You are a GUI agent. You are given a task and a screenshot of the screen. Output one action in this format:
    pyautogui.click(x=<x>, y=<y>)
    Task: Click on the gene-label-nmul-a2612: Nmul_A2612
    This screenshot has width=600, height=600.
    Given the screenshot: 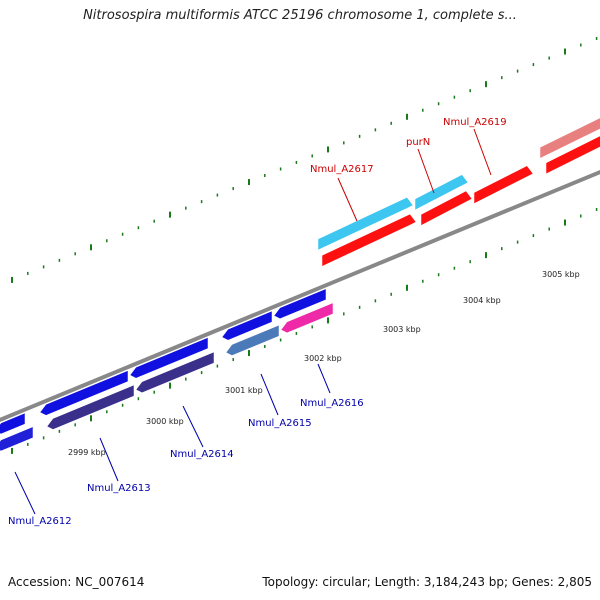 What is the action you would take?
    pyautogui.click(x=40, y=521)
    